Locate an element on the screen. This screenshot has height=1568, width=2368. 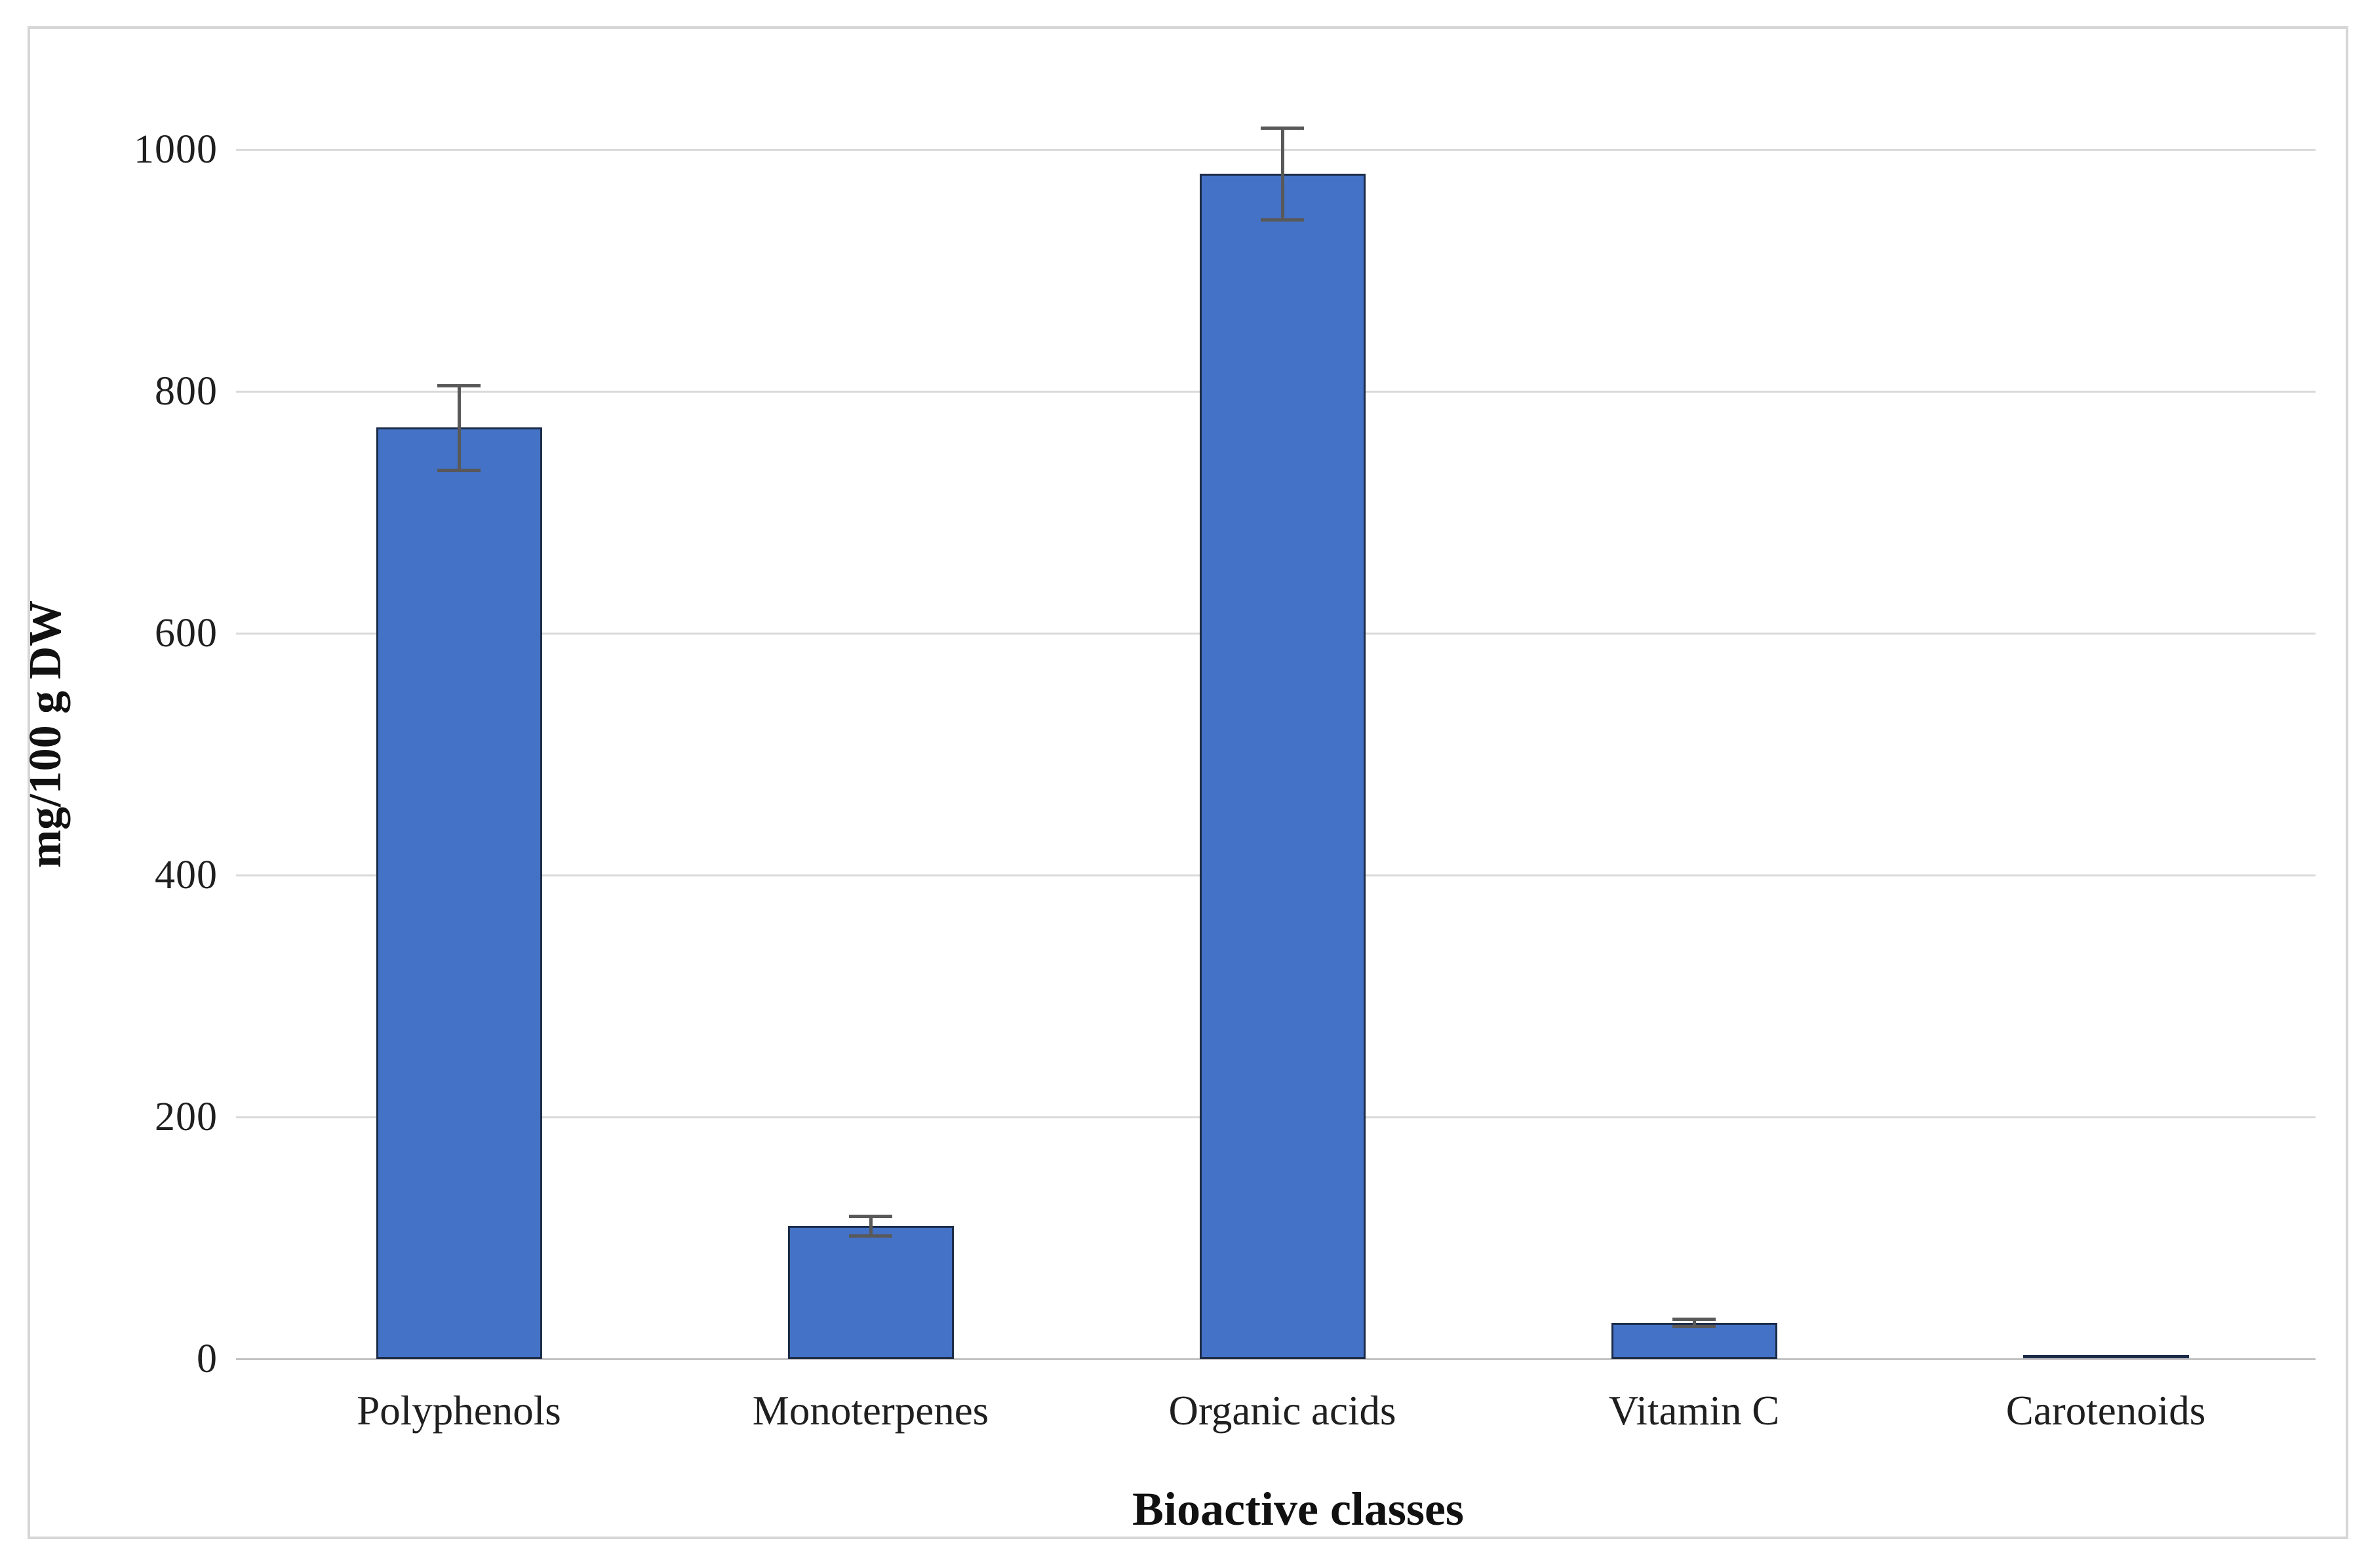
y-tick-label-800: 800 is located at coordinates (187, 391).